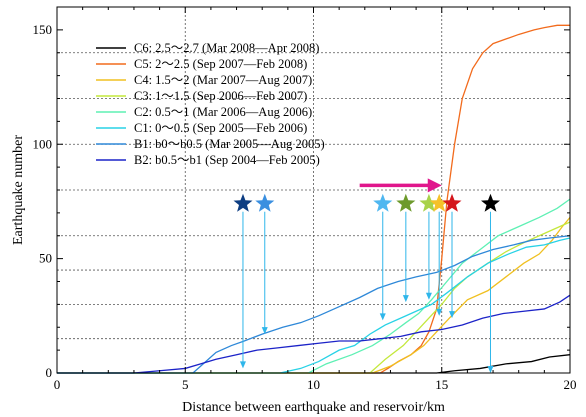 The image size is (586, 417). Describe the element at coordinates (227, 160) in the screenshot. I see `legend-entry-7: B2: b0.5～b1 (Sep 2004—Feb 2005)` at that location.